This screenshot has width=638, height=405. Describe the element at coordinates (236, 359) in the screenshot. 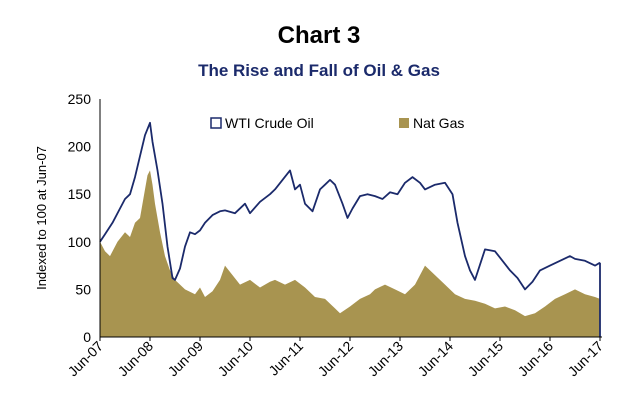

I see `x-tick-label: Jun-10` at that location.